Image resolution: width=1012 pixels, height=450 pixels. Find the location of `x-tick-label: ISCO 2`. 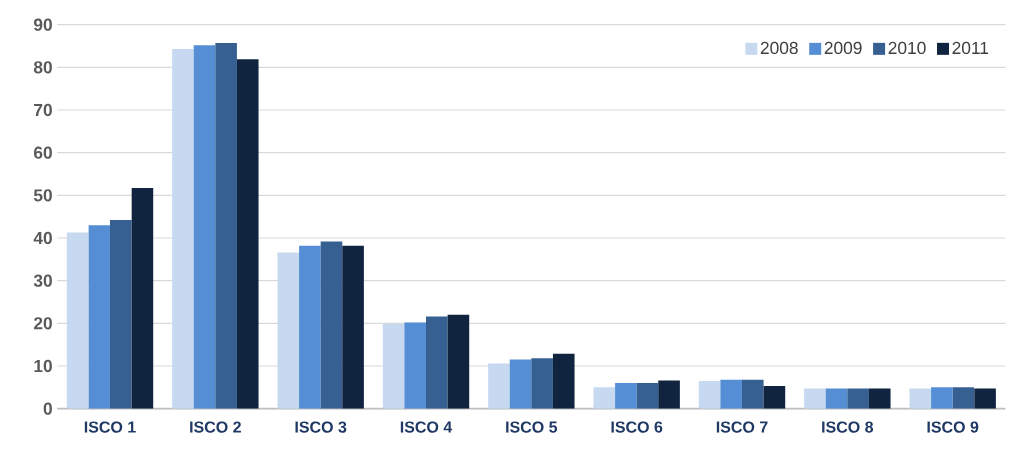

x-tick-label: ISCO 2 is located at coordinates (215, 427).